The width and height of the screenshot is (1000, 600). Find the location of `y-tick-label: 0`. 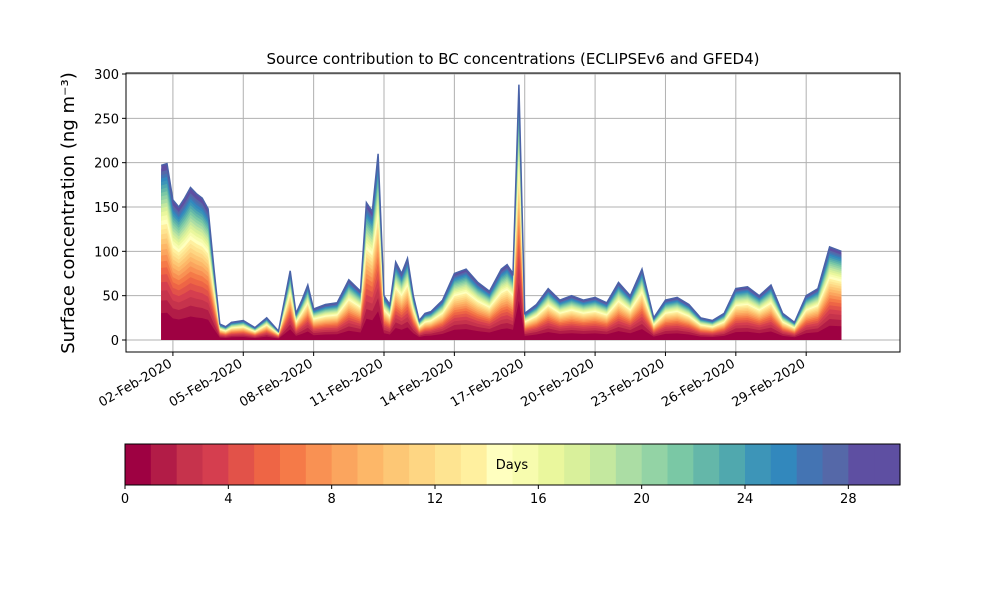

y-tick-label: 0 is located at coordinates (115, 341).